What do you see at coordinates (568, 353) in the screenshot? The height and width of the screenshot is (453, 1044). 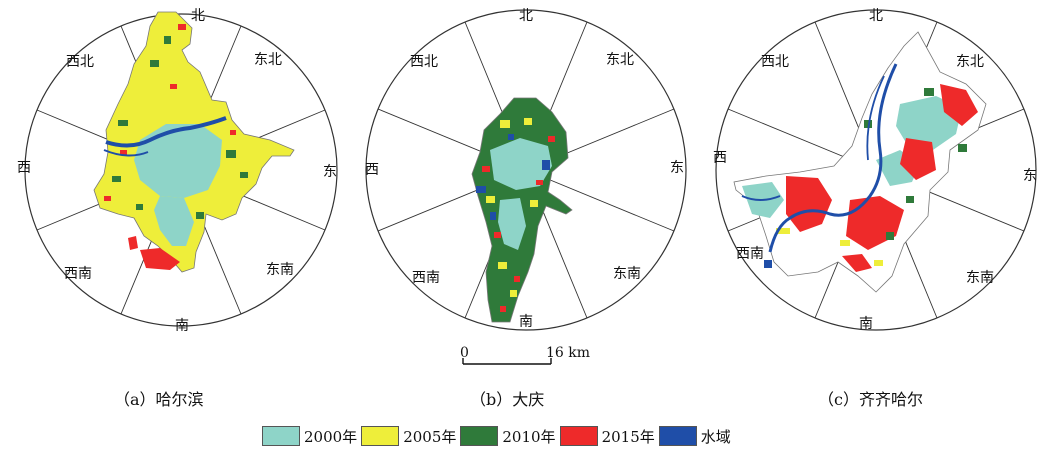 I see `scale-bar-end: 16 km` at bounding box center [568, 353].